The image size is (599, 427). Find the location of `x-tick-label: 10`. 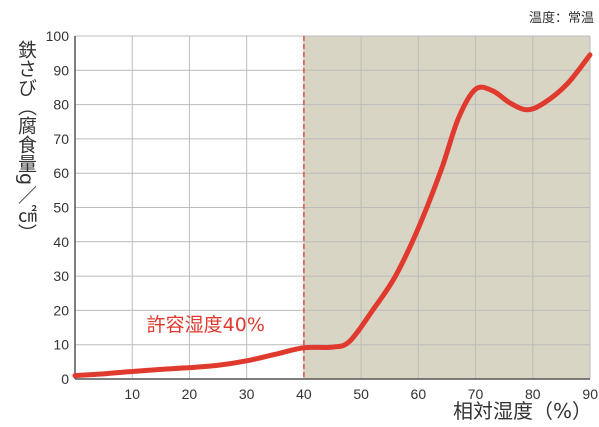

x-tick-label: 10 is located at coordinates (132, 394).